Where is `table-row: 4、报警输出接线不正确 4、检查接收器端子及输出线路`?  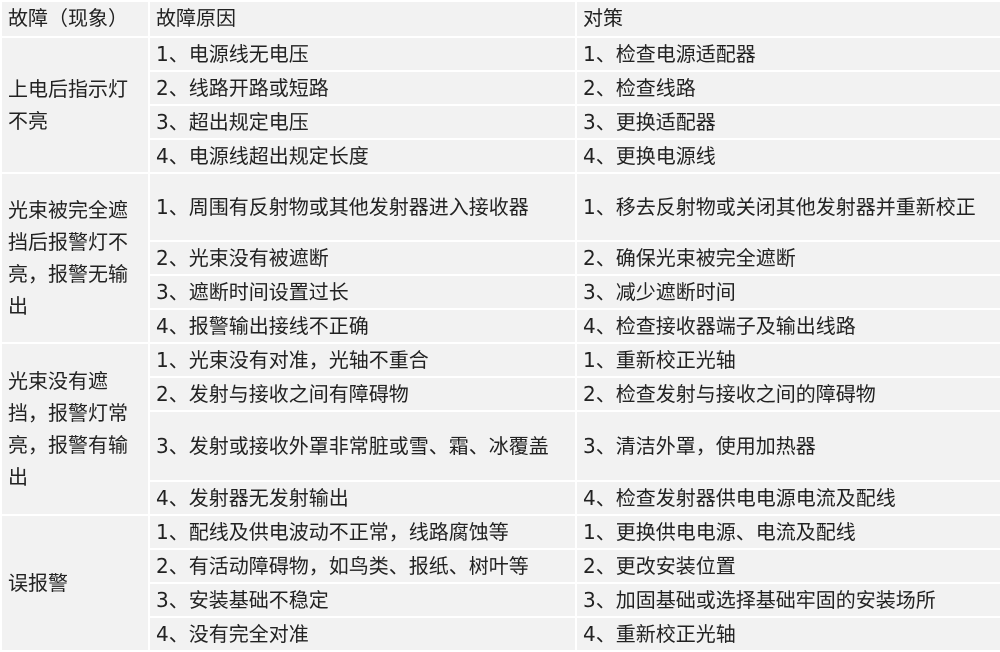
table-row: 4、报警输出接线不正确 4、检查接收器端子及输出线路 is located at coordinates (500, 326).